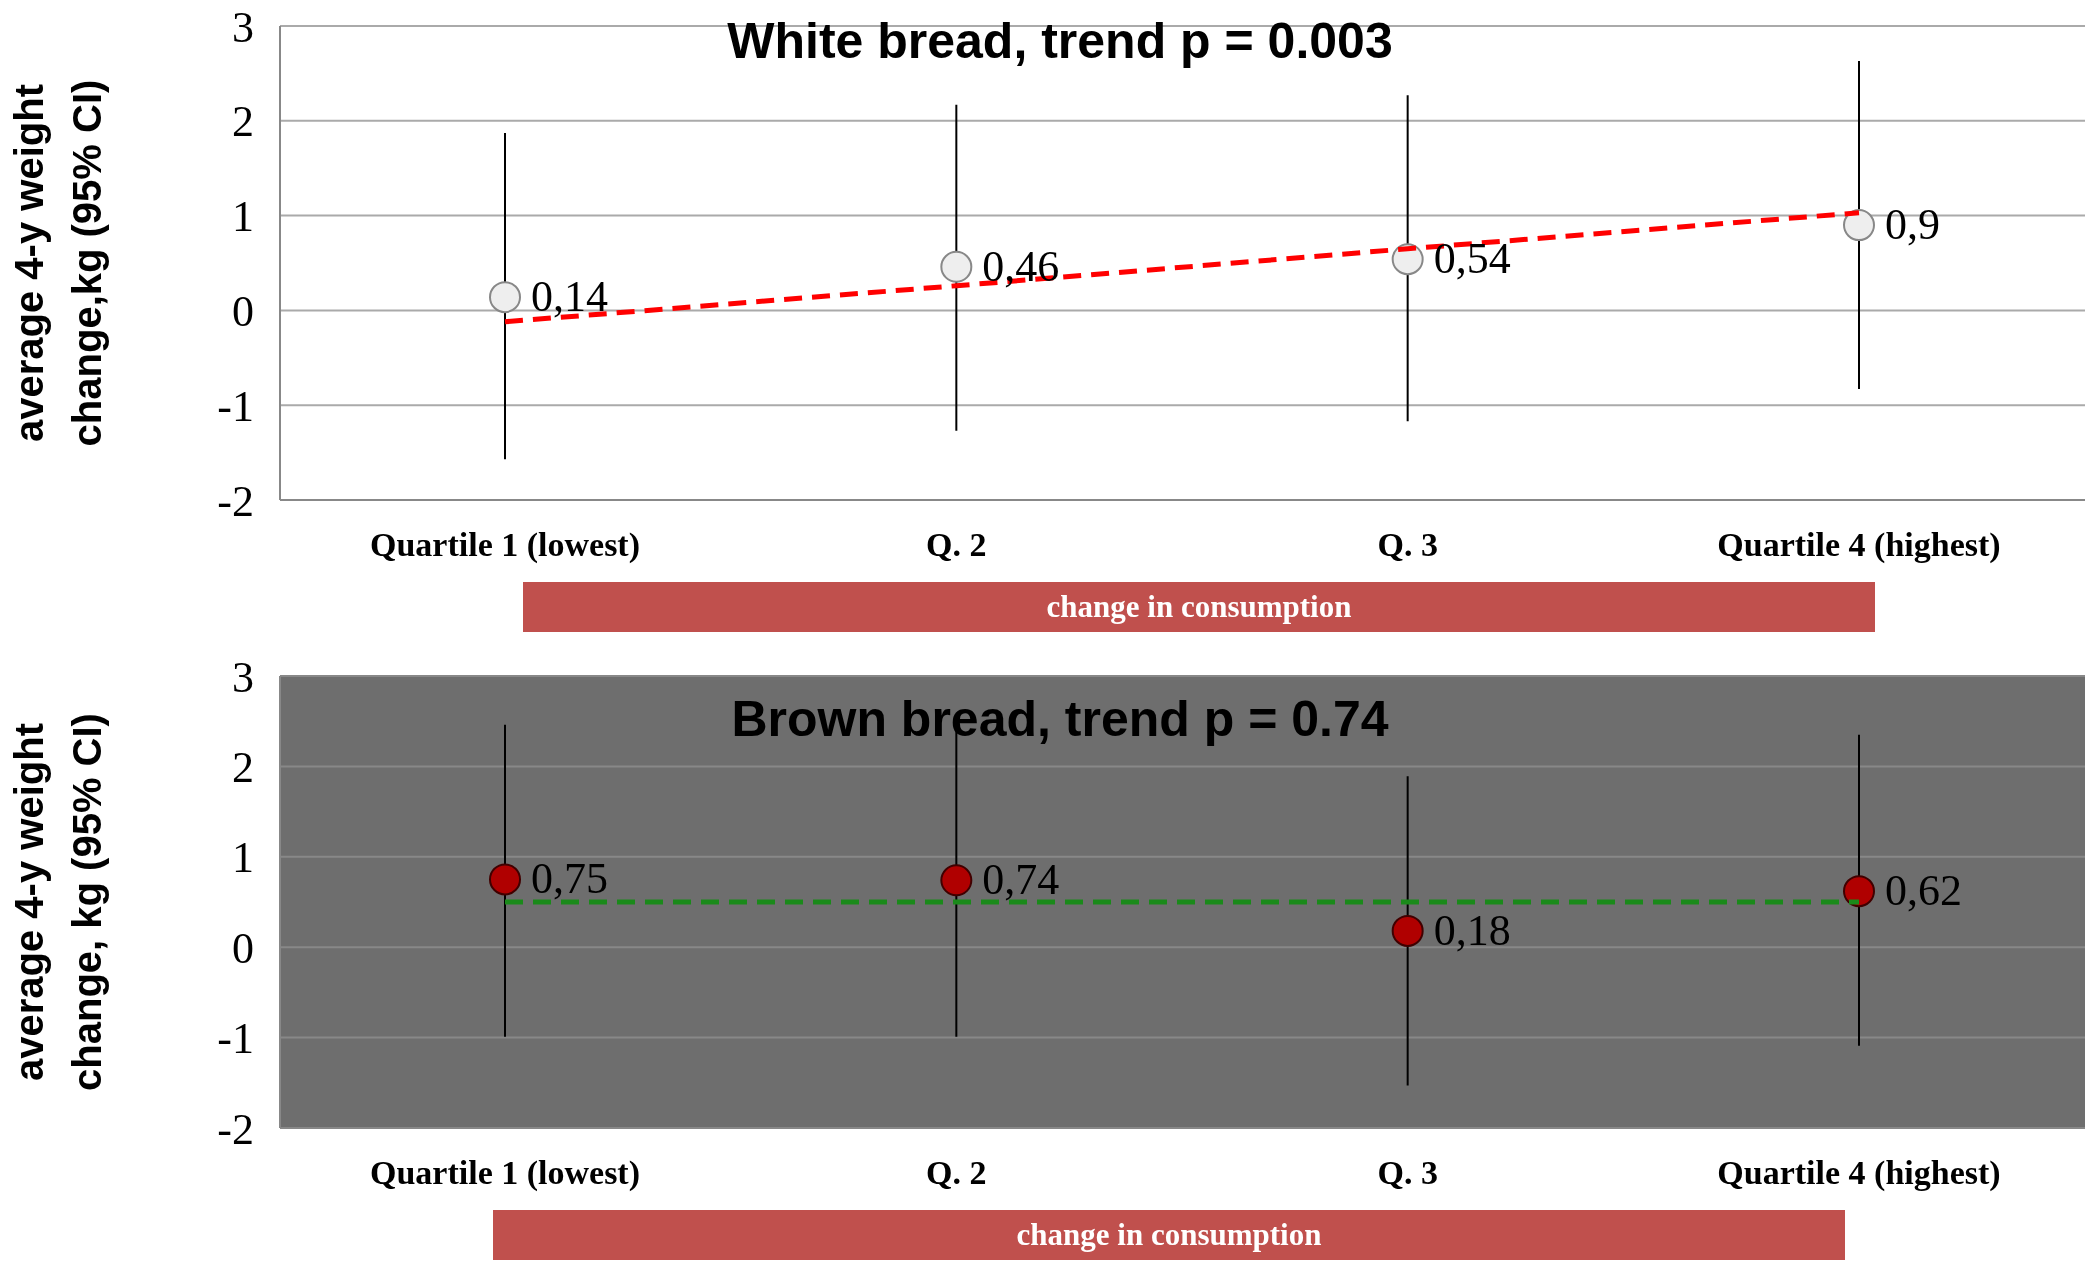 The height and width of the screenshot is (1278, 2085). I want to click on data-label: 0,9, so click(1912, 225).